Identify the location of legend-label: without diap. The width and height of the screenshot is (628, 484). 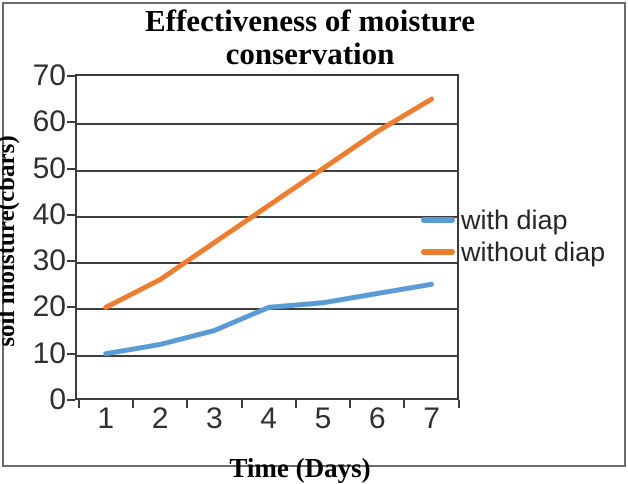
(533, 251).